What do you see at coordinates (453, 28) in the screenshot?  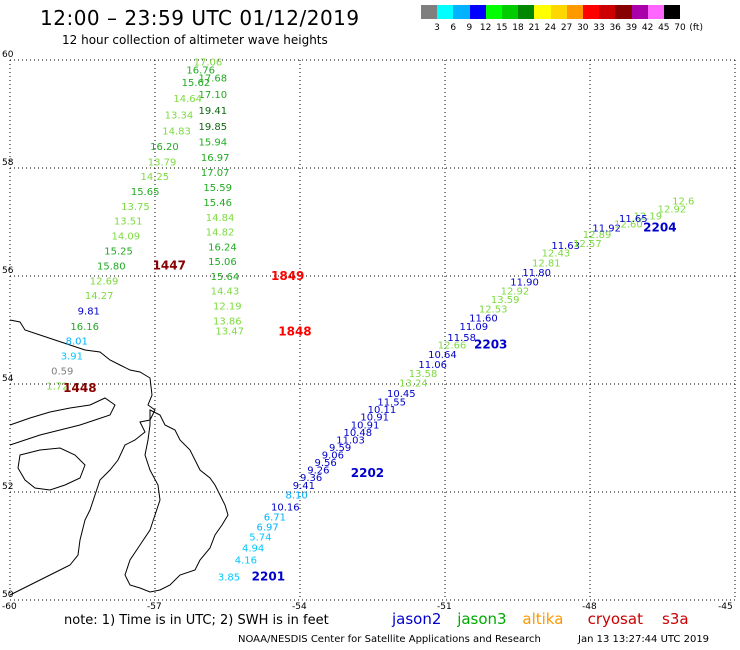 I see `legend-label: 6` at bounding box center [453, 28].